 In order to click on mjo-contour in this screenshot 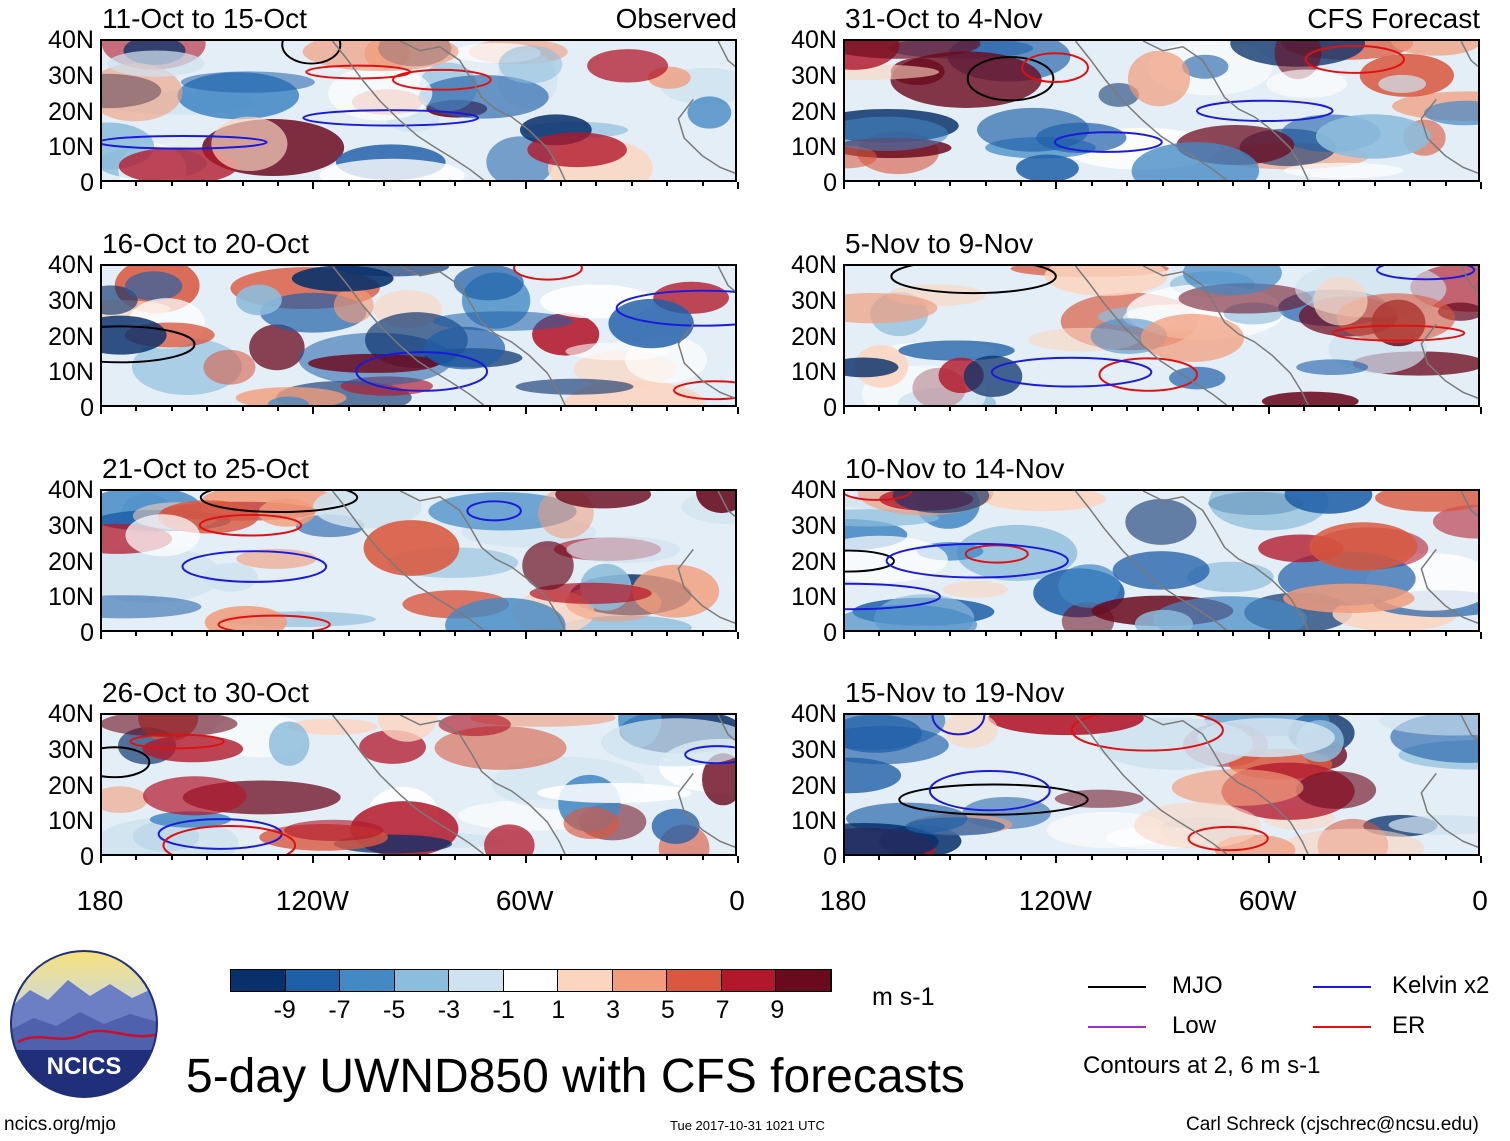, I will do `click(311, 53)`.